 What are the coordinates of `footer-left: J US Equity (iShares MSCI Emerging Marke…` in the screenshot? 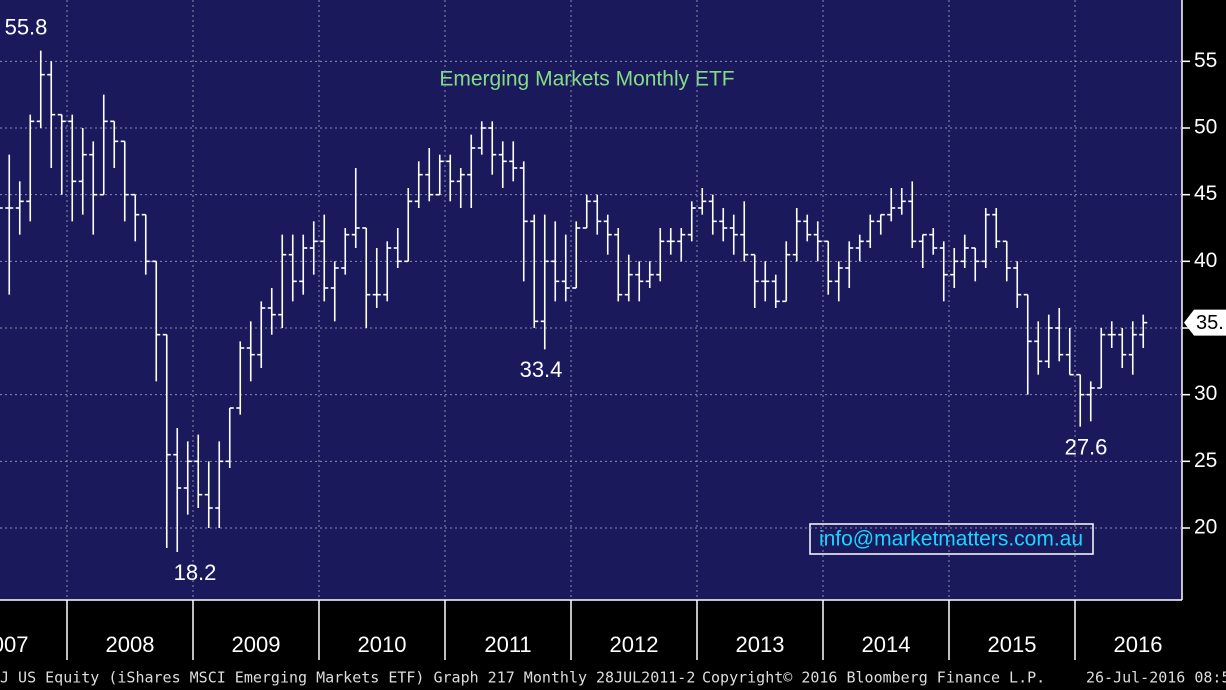 It's located at (347, 678).